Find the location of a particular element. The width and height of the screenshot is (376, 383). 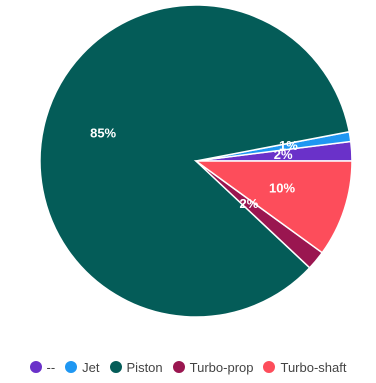

pie-label-jet: 1% is located at coordinates (288, 145).